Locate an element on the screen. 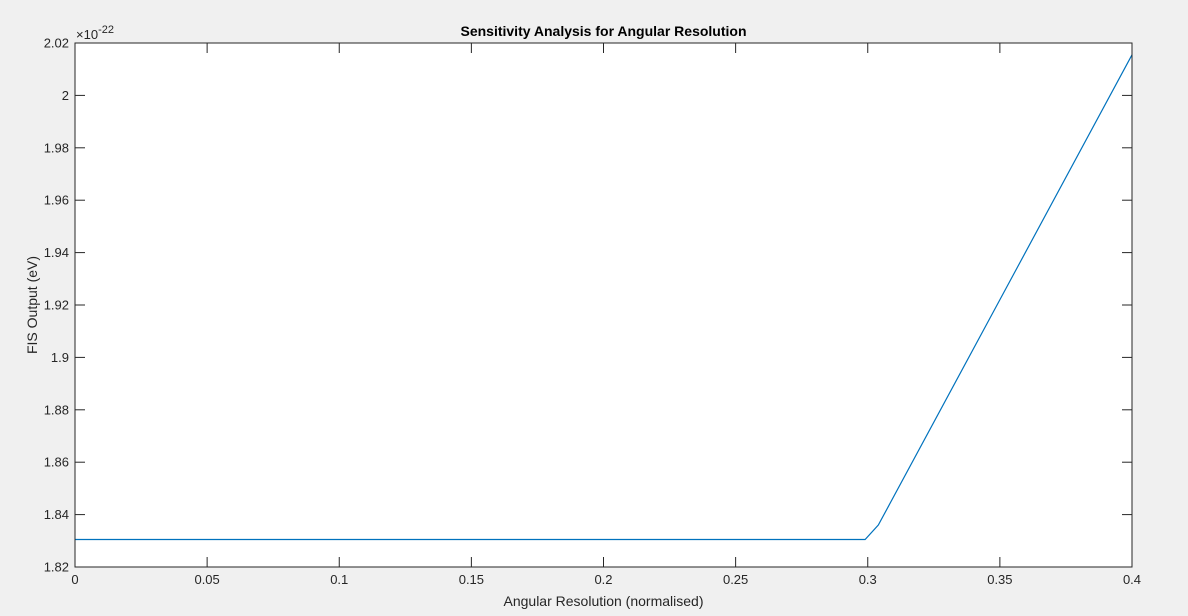  y-tick-label: 1.98 is located at coordinates (56, 147).